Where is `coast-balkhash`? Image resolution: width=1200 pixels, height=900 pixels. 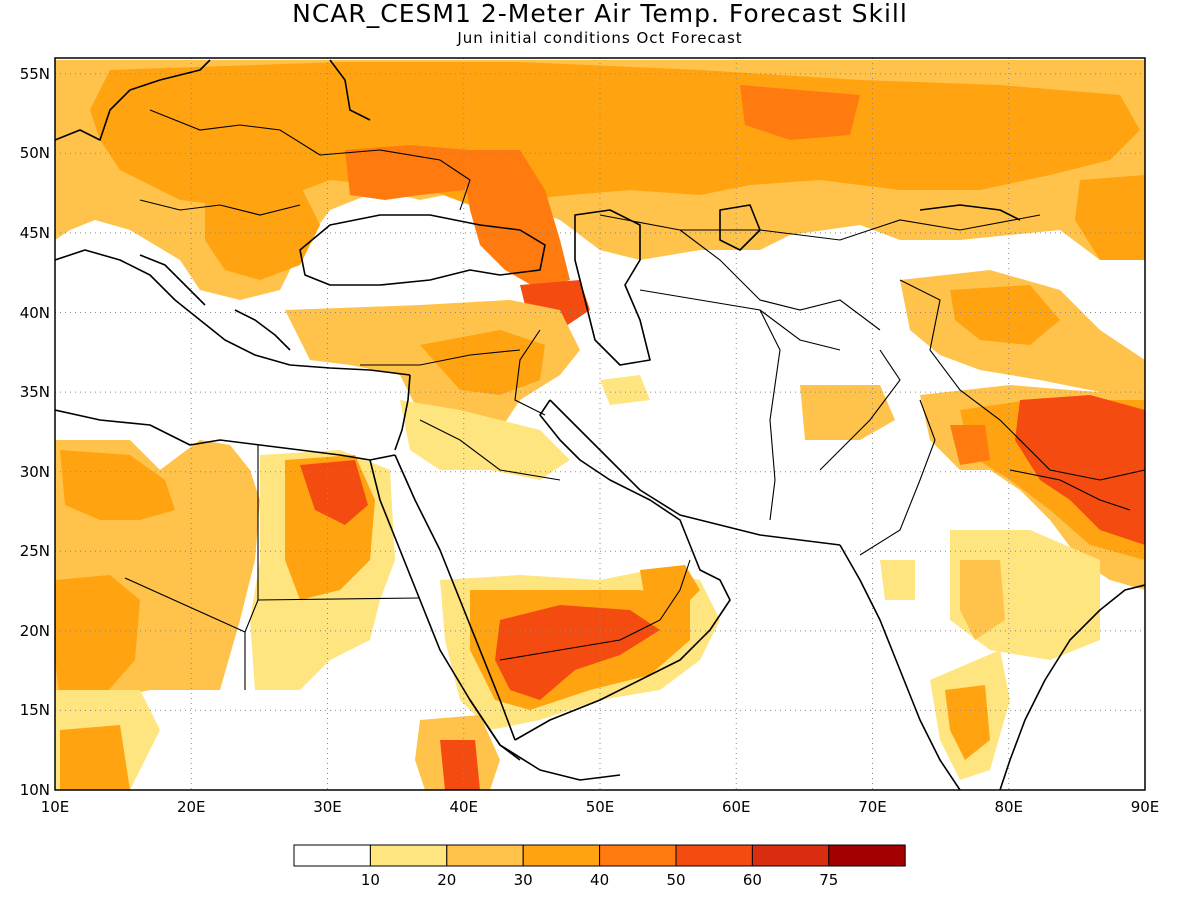 coast-balkhash is located at coordinates (970, 212).